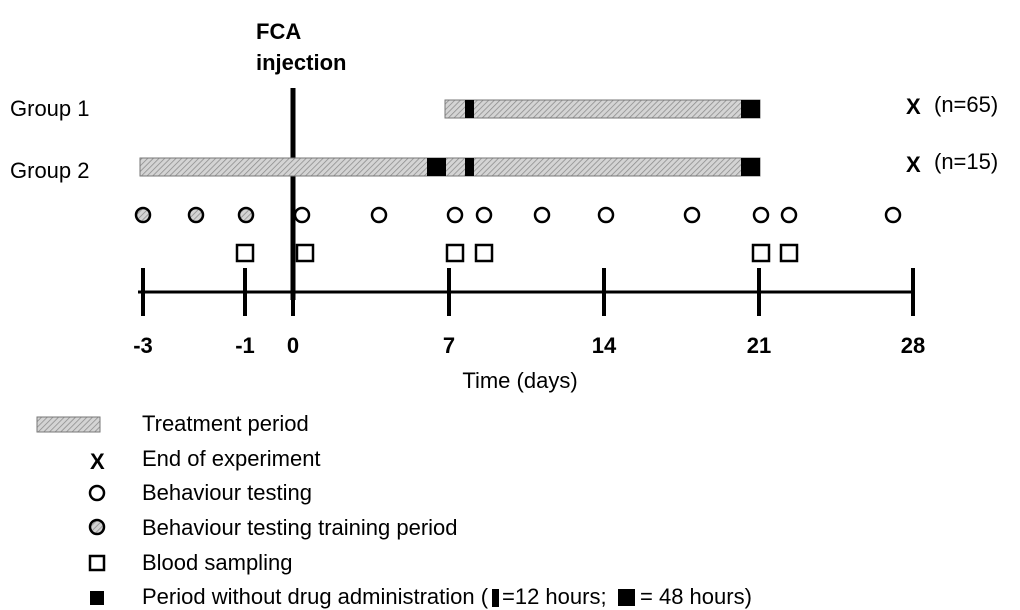  What do you see at coordinates (245, 345) in the screenshot?
I see `axis-tick-label: -1` at bounding box center [245, 345].